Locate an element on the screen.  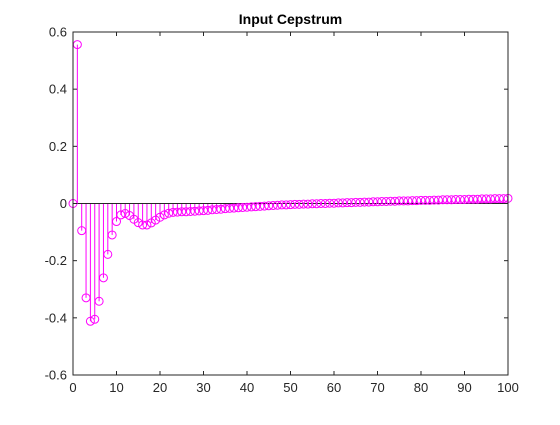
x-tick-label: 60 is located at coordinates (334, 387).